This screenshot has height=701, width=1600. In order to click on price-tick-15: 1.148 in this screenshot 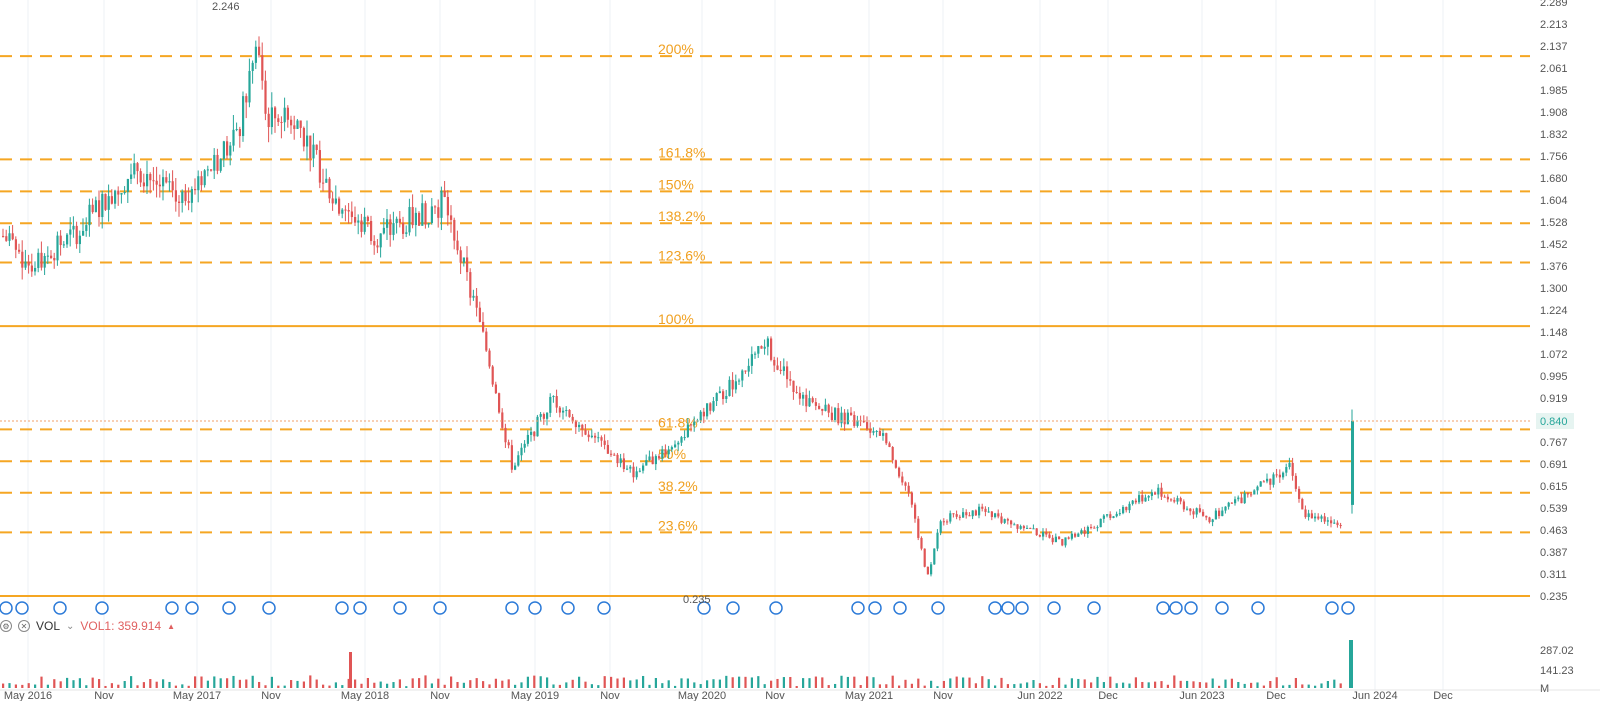, I will do `click(1554, 333)`.